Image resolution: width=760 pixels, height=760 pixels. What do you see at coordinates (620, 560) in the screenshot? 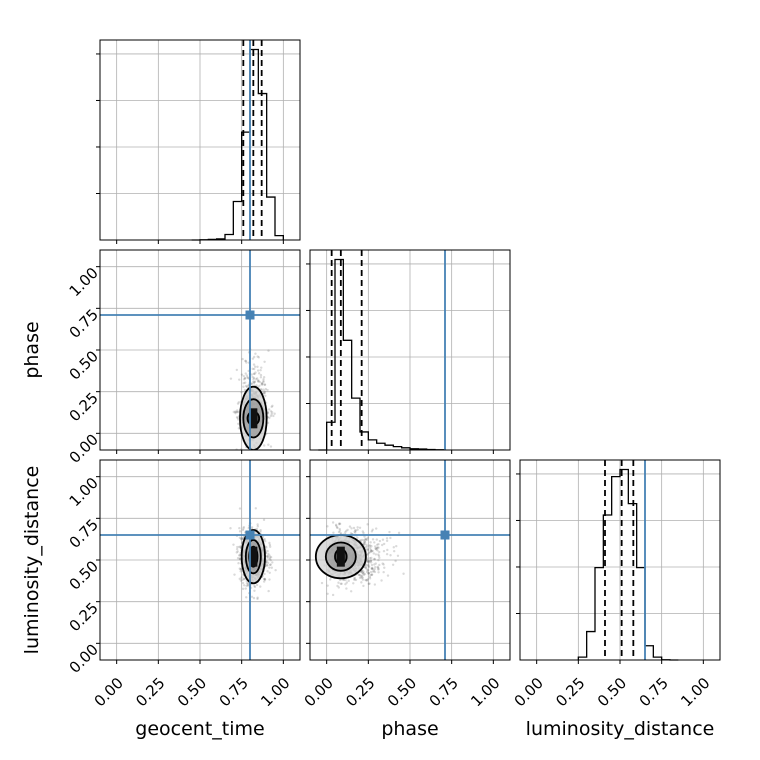
I see `hist-2-frame` at bounding box center [620, 560].